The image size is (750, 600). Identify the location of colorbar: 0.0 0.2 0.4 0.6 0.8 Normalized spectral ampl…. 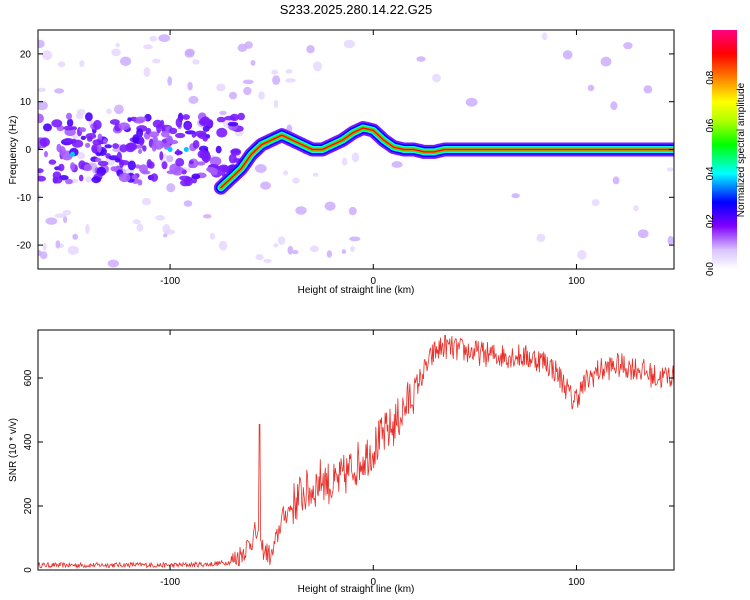
(726, 153).